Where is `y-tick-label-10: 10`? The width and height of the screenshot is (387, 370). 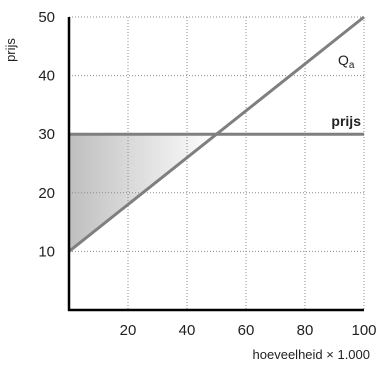 y-tick-label-10: 10 is located at coordinates (46, 251).